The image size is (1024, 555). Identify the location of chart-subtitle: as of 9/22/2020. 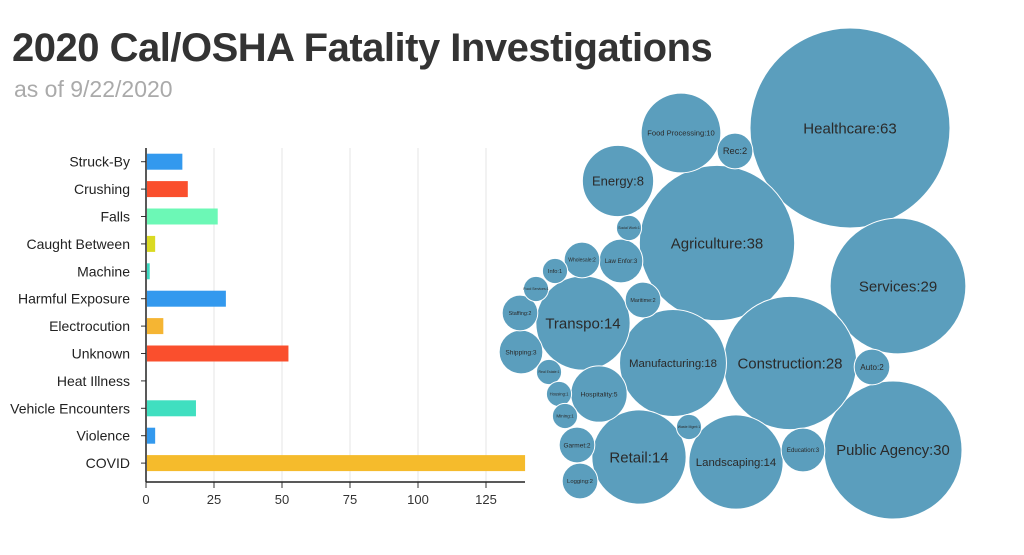
(93, 89).